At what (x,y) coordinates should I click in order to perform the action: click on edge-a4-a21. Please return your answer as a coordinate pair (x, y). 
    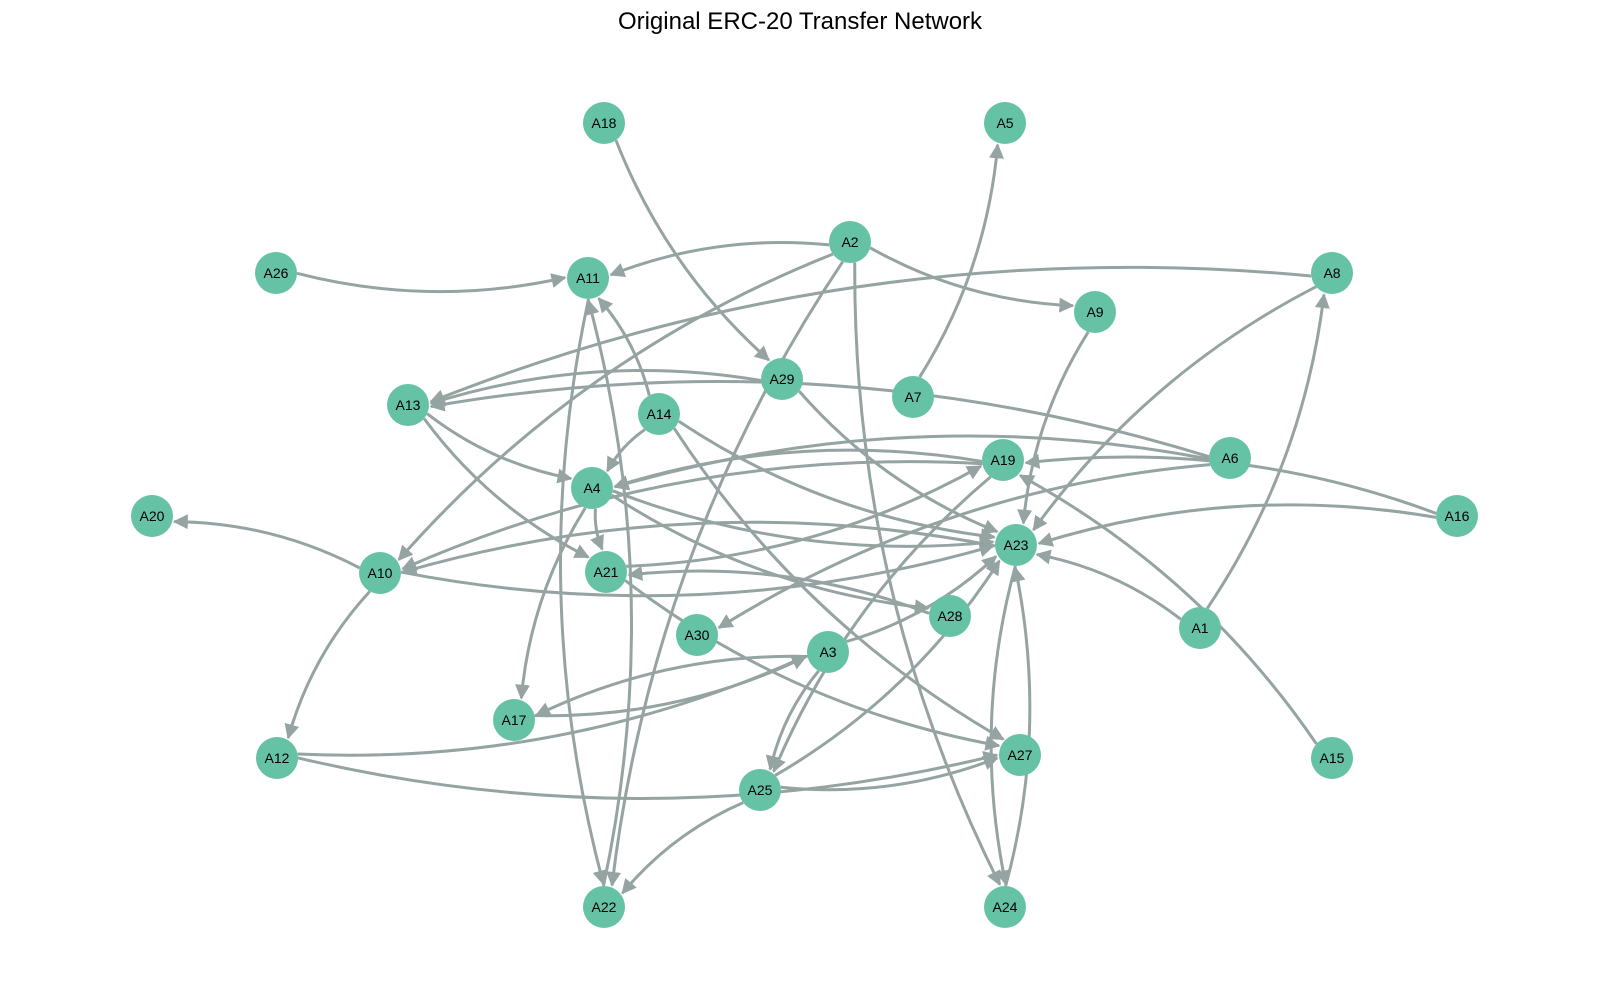
    Looking at the image, I should click on (598, 529).